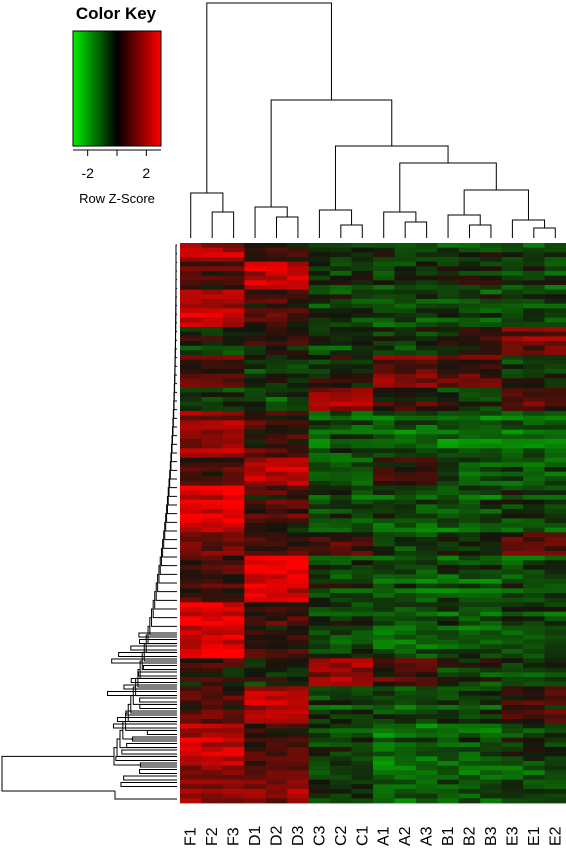 Image resolution: width=566 pixels, height=850 pixels. What do you see at coordinates (384, 836) in the screenshot?
I see `column-label-a1: A1` at bounding box center [384, 836].